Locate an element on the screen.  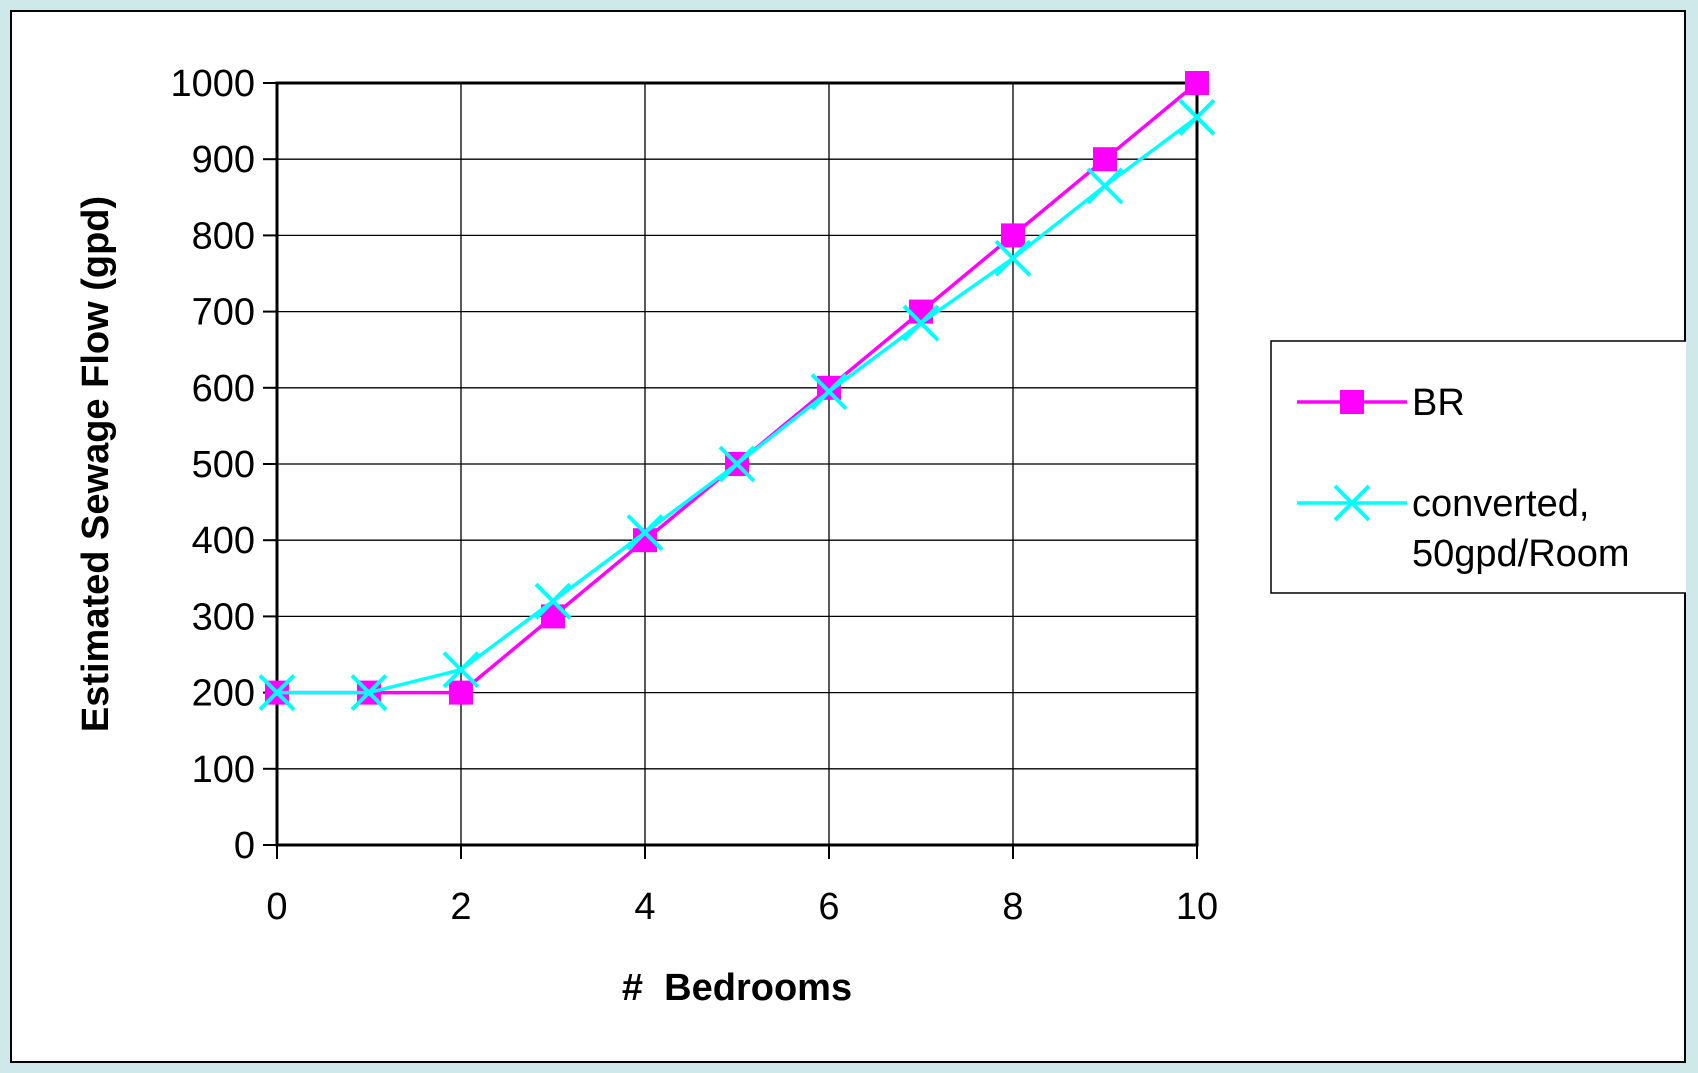
y-tick-label: 100 is located at coordinates (223, 770).